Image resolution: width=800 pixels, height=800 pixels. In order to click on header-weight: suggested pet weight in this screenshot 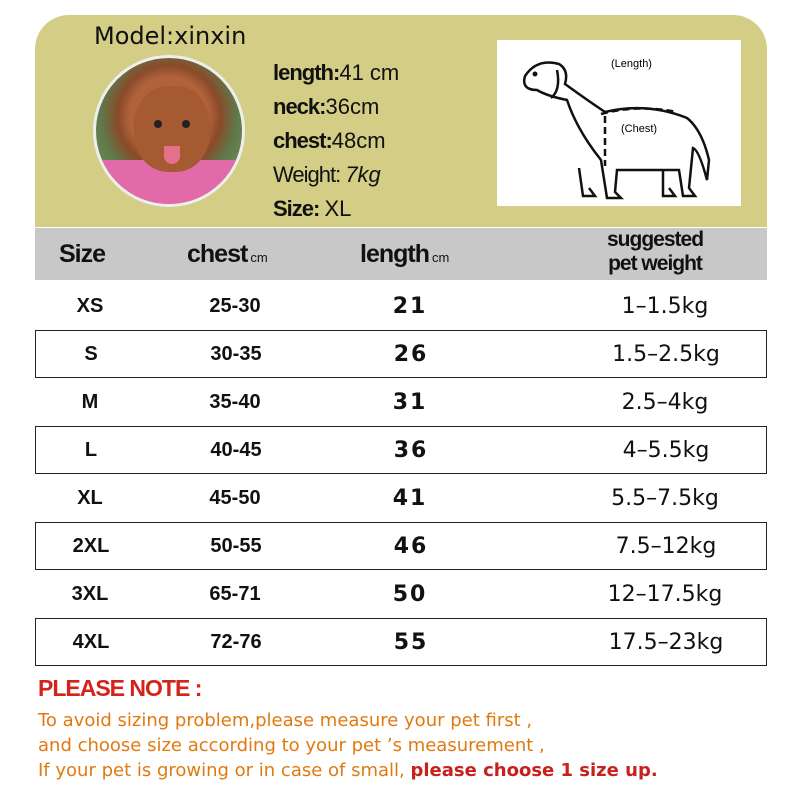, I will do `click(655, 251)`.